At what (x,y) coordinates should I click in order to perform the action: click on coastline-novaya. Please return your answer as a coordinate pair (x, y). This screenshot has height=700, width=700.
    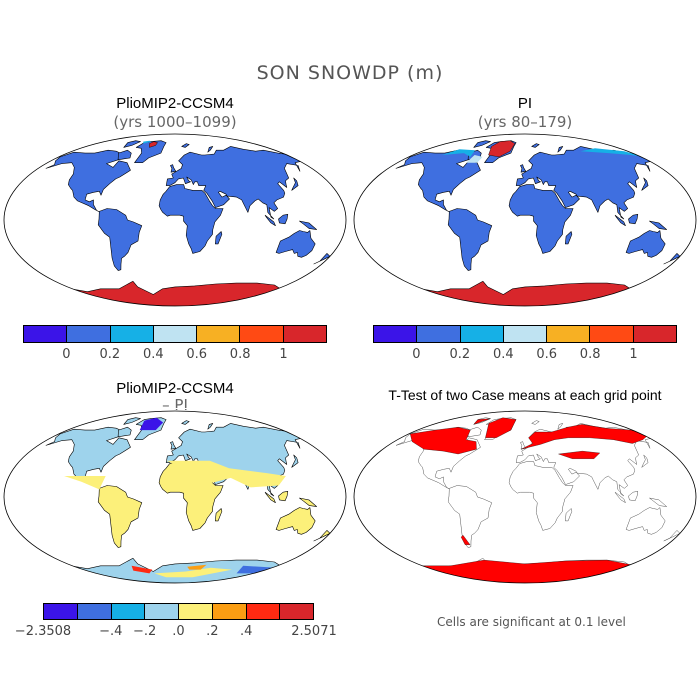
    Looking at the image, I should click on (560, 426).